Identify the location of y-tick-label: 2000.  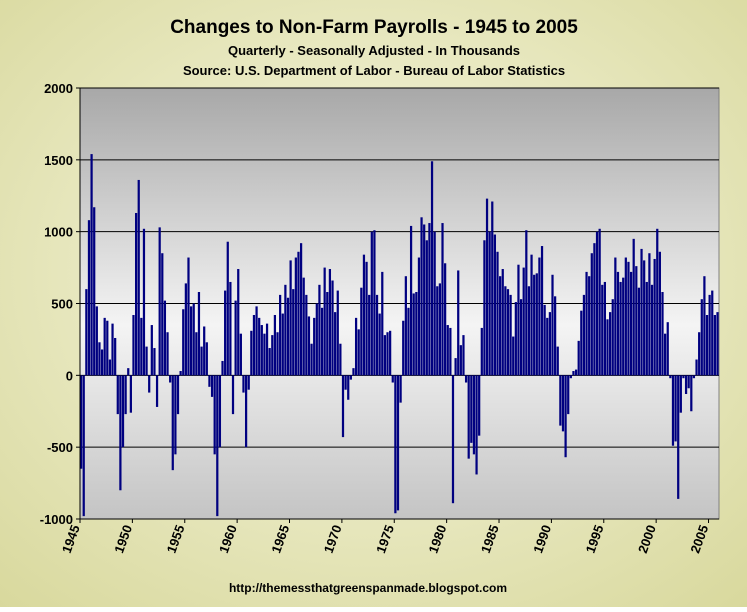
(58, 88).